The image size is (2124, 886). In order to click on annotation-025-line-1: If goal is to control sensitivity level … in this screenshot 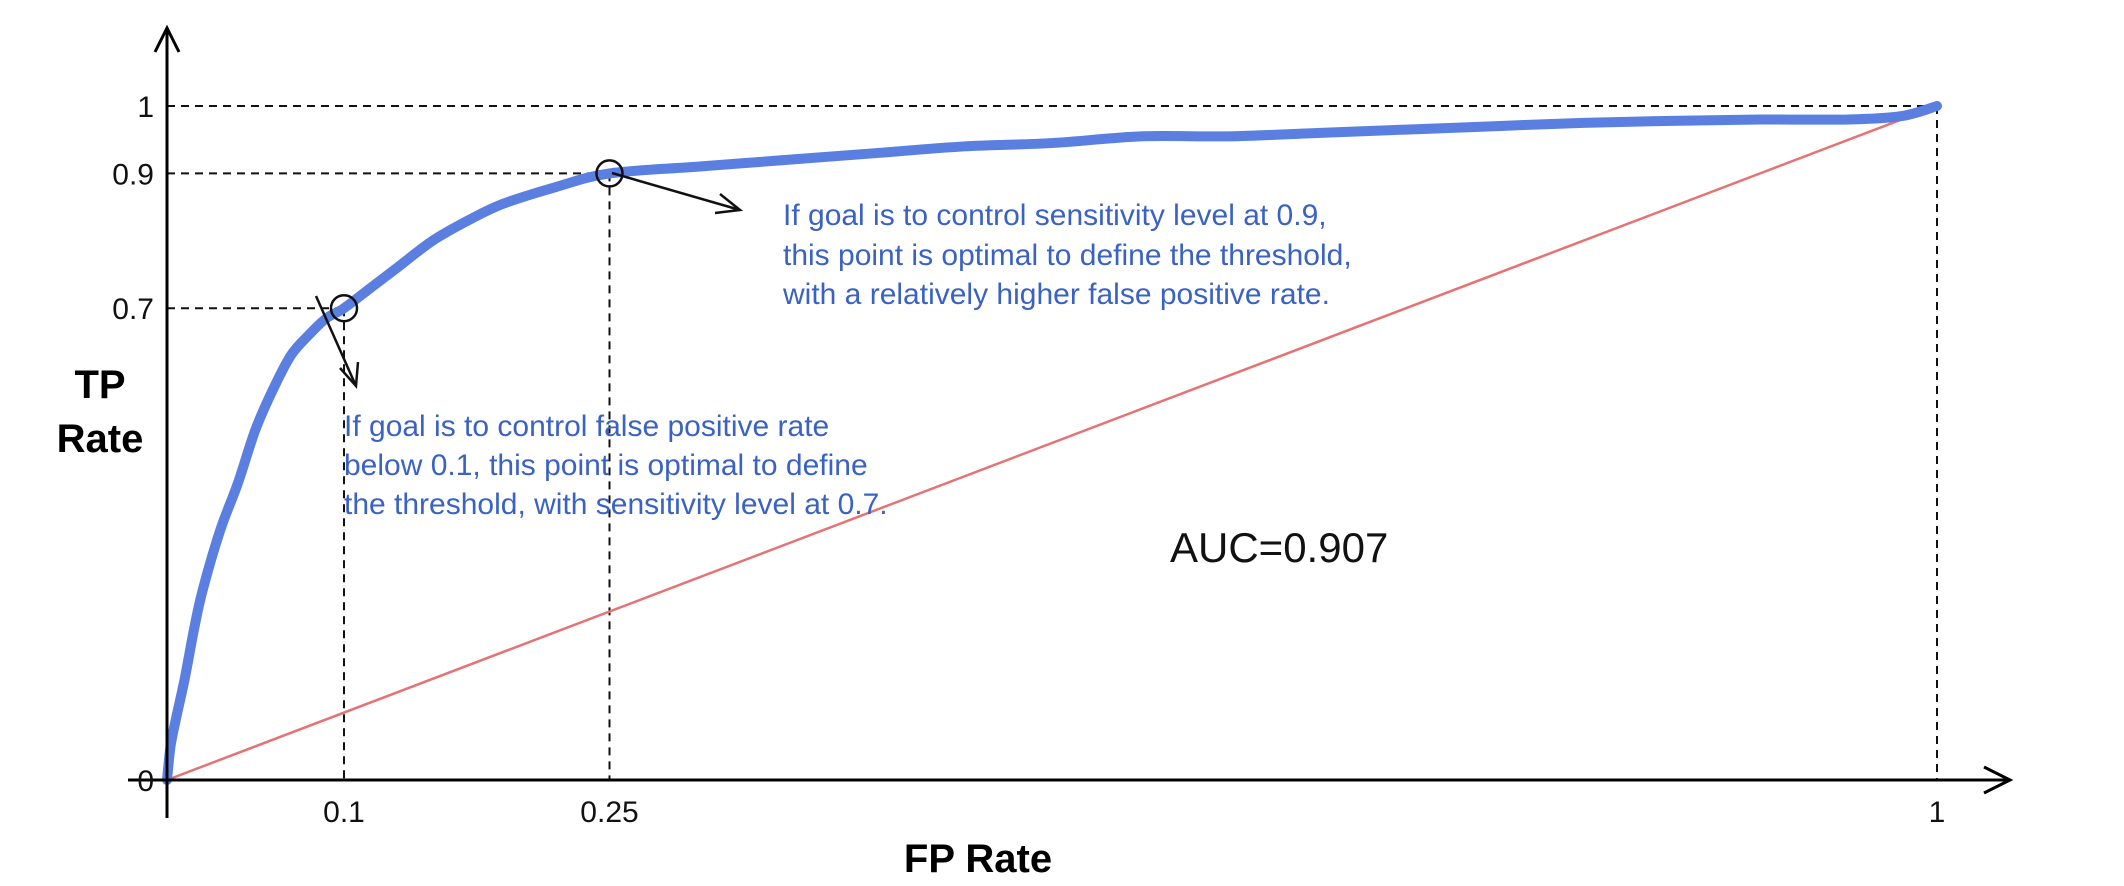, I will do `click(1055, 215)`.